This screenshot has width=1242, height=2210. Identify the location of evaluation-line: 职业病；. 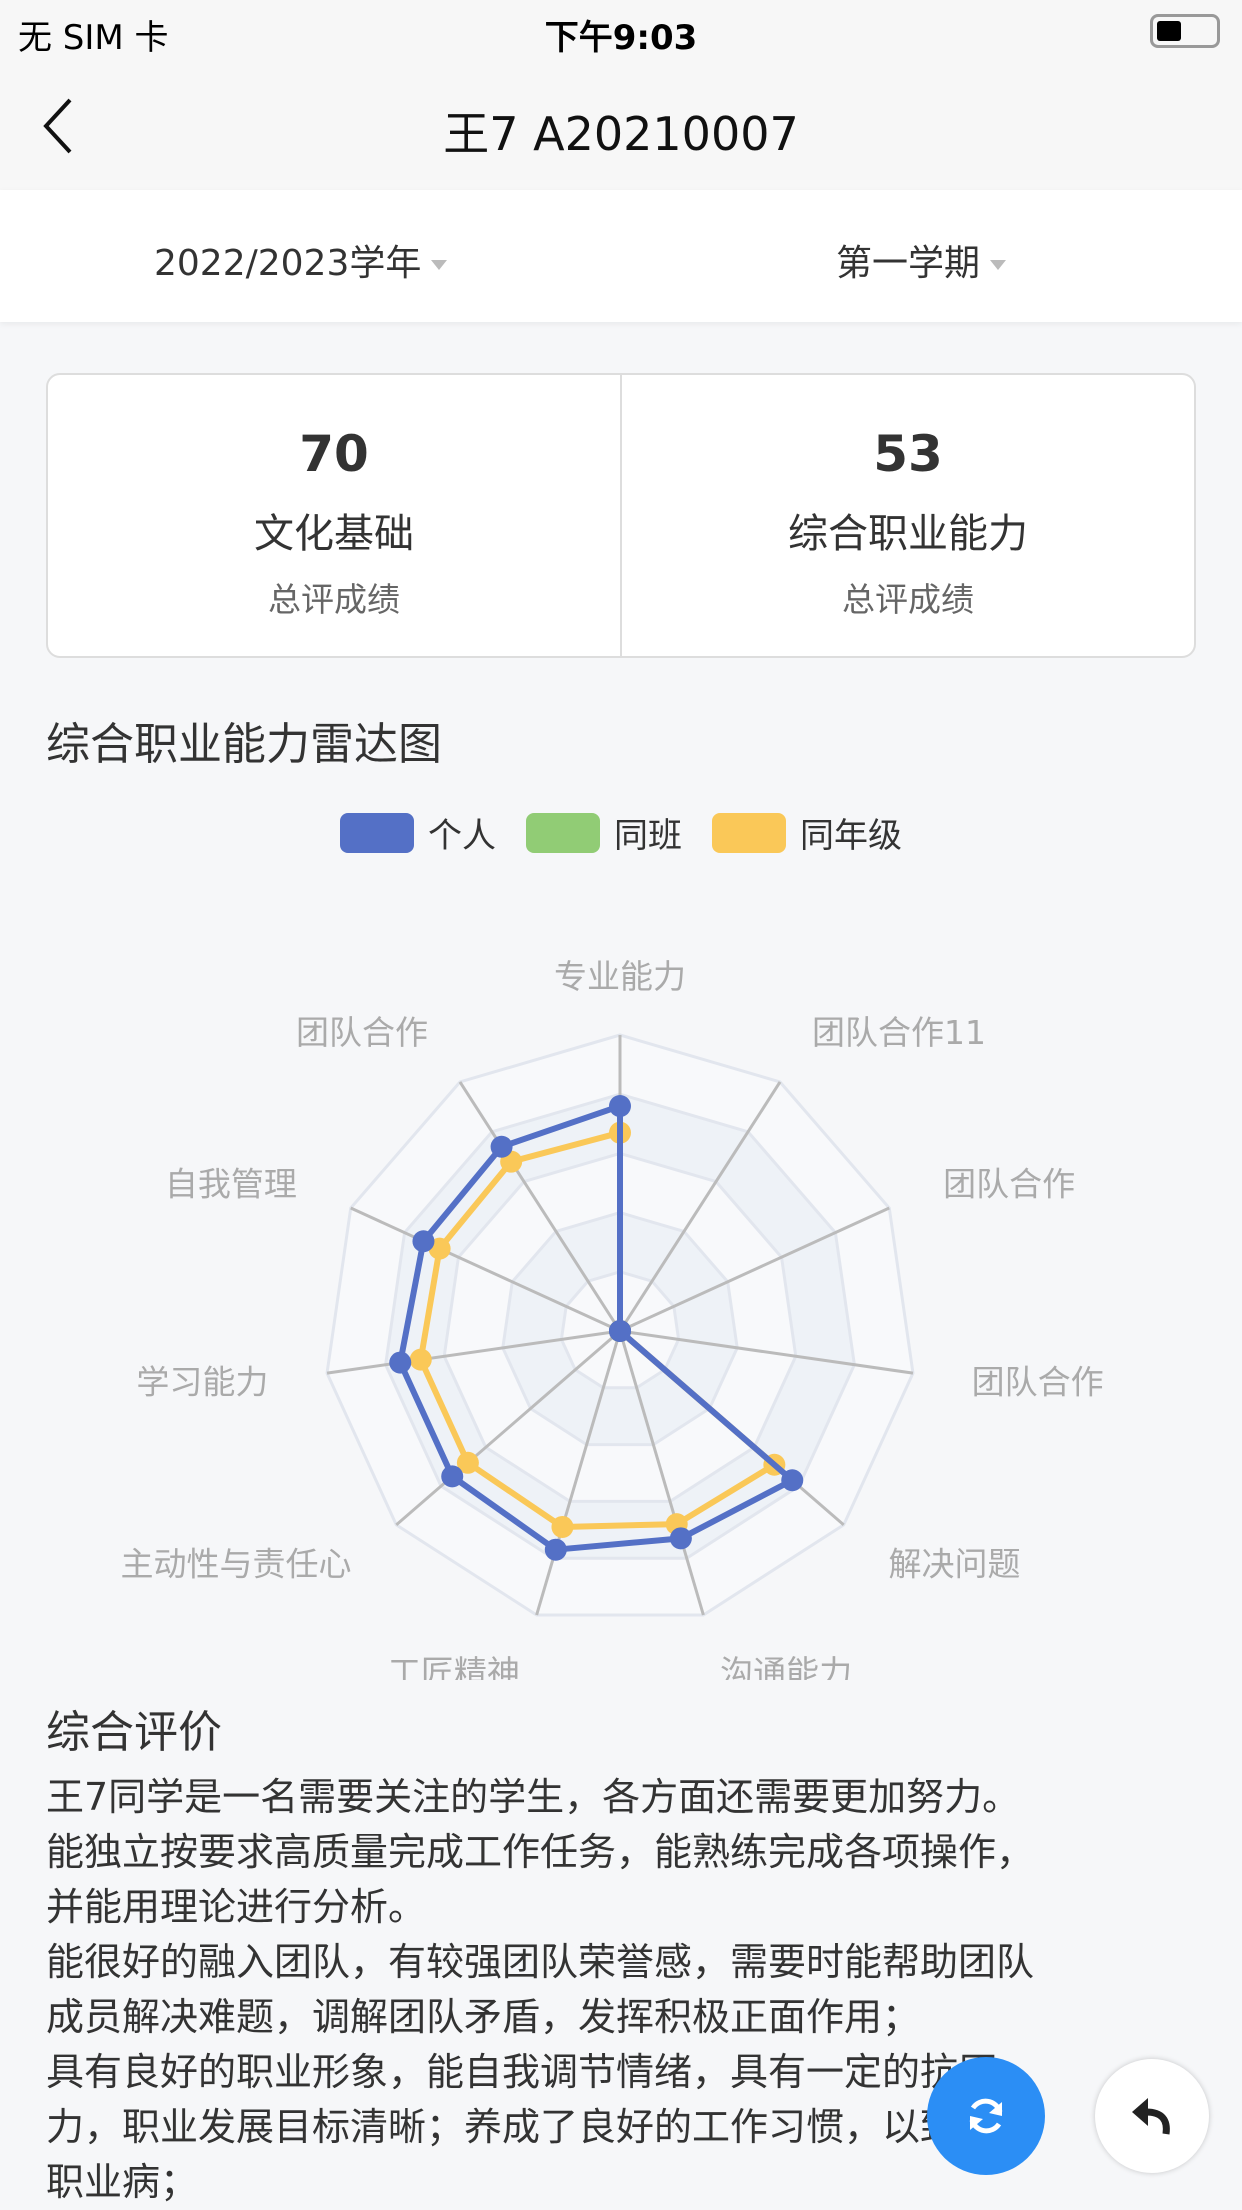
(122, 2182).